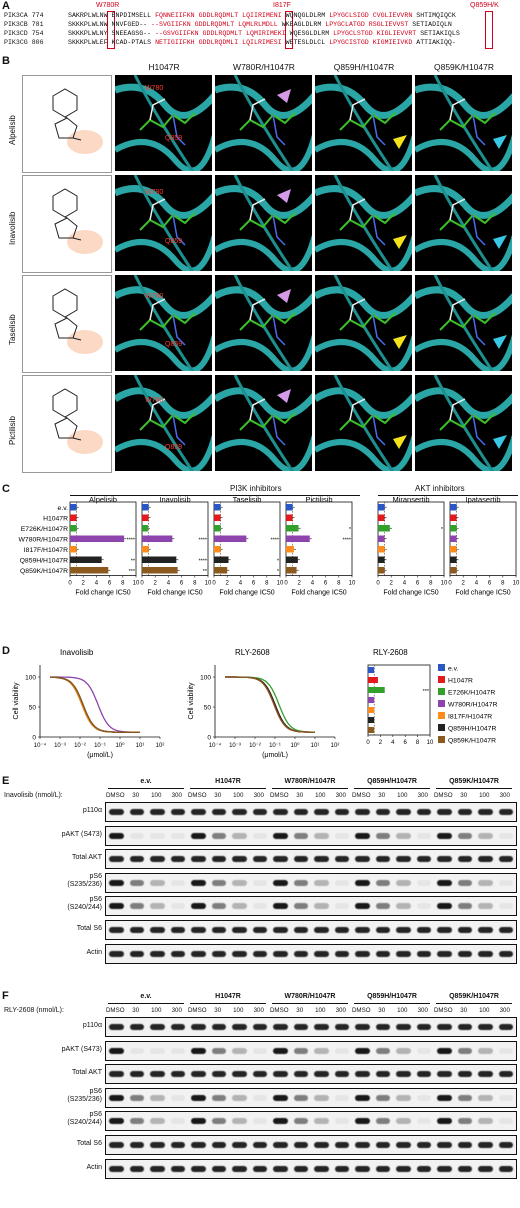 This screenshot has height=1208, width=520. What do you see at coordinates (205, 572) in the screenshot?
I see `significance-label: **` at bounding box center [205, 572].